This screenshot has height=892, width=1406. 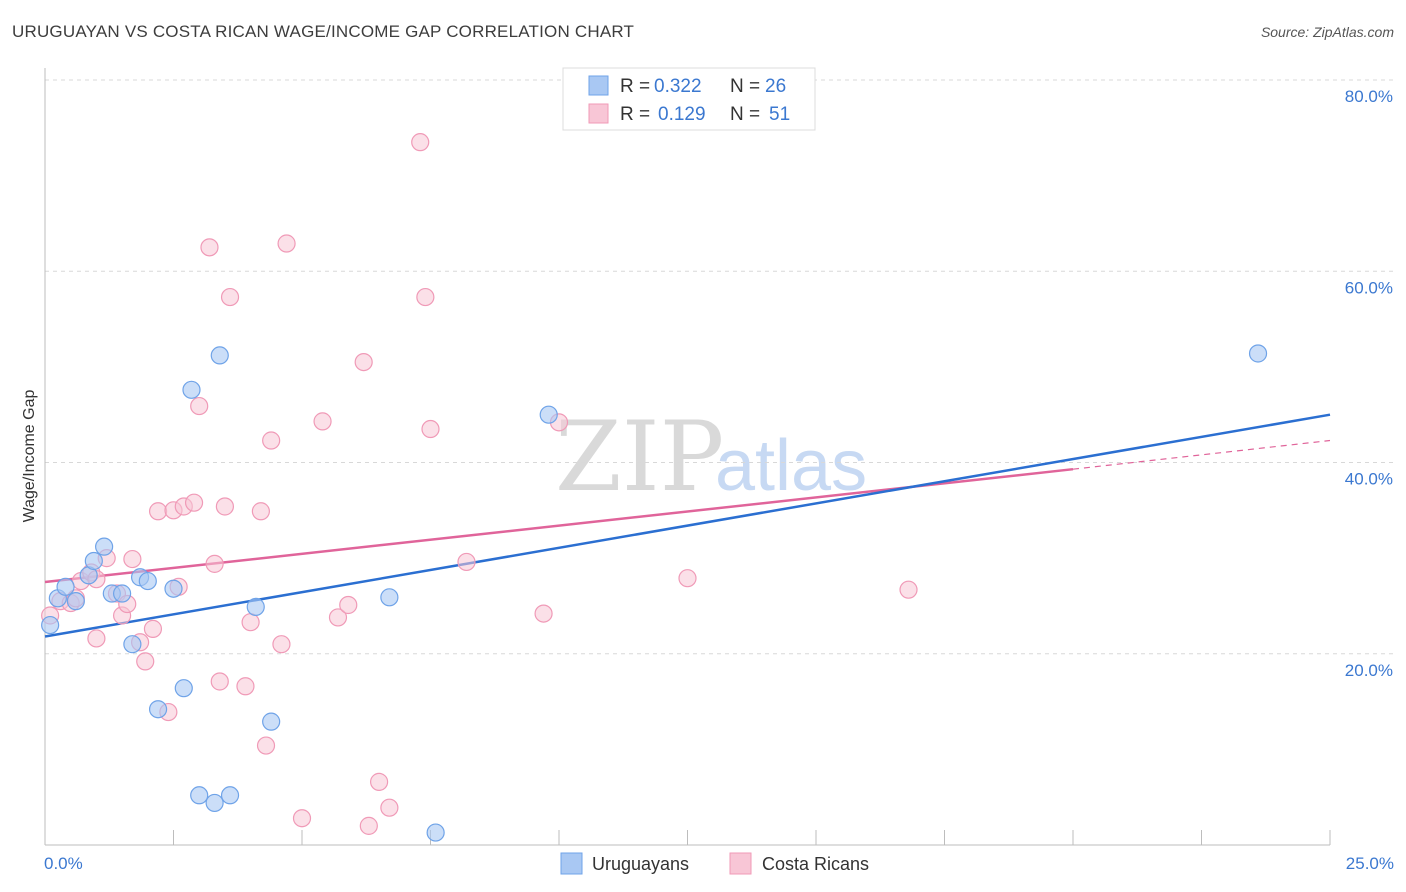 What do you see at coordinates (791, 466) in the screenshot?
I see `watermark-atlas: atlas` at bounding box center [791, 466].